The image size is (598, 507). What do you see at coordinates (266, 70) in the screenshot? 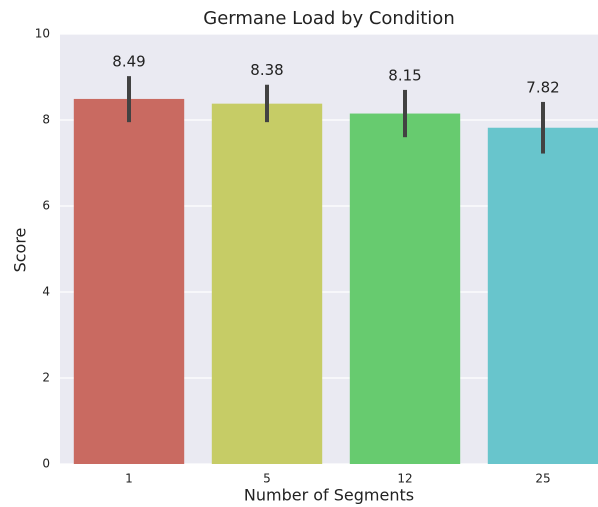
I see `data-label: 8.38` at bounding box center [266, 70].